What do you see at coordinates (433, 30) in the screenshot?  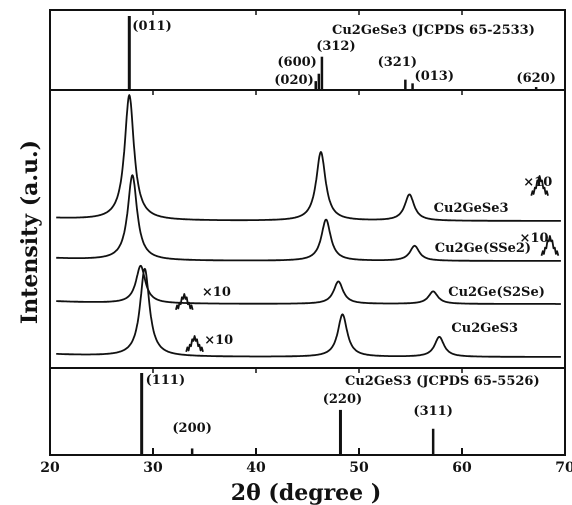 I see `top-reference-title: Cu2GeSe3 (JCPDS 65-2533)` at bounding box center [433, 30].